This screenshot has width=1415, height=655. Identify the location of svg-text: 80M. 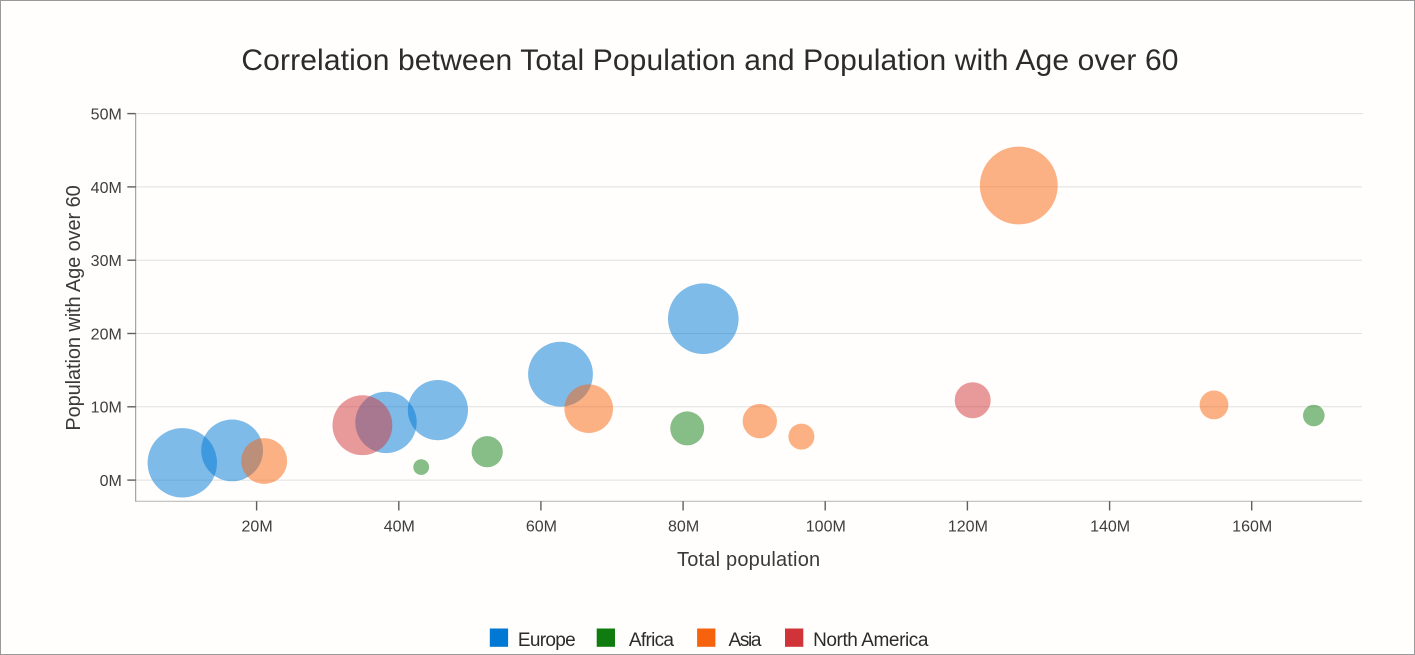
(683, 527).